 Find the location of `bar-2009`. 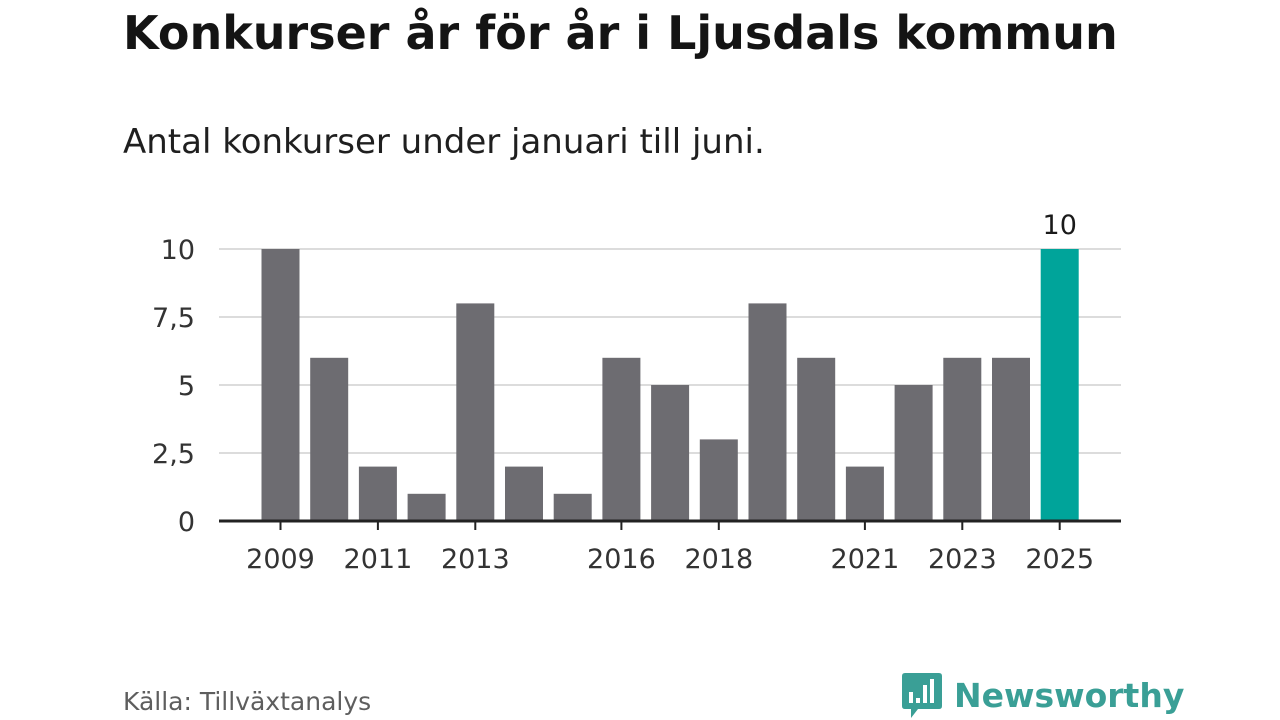

bar-2009 is located at coordinates (280, 385).